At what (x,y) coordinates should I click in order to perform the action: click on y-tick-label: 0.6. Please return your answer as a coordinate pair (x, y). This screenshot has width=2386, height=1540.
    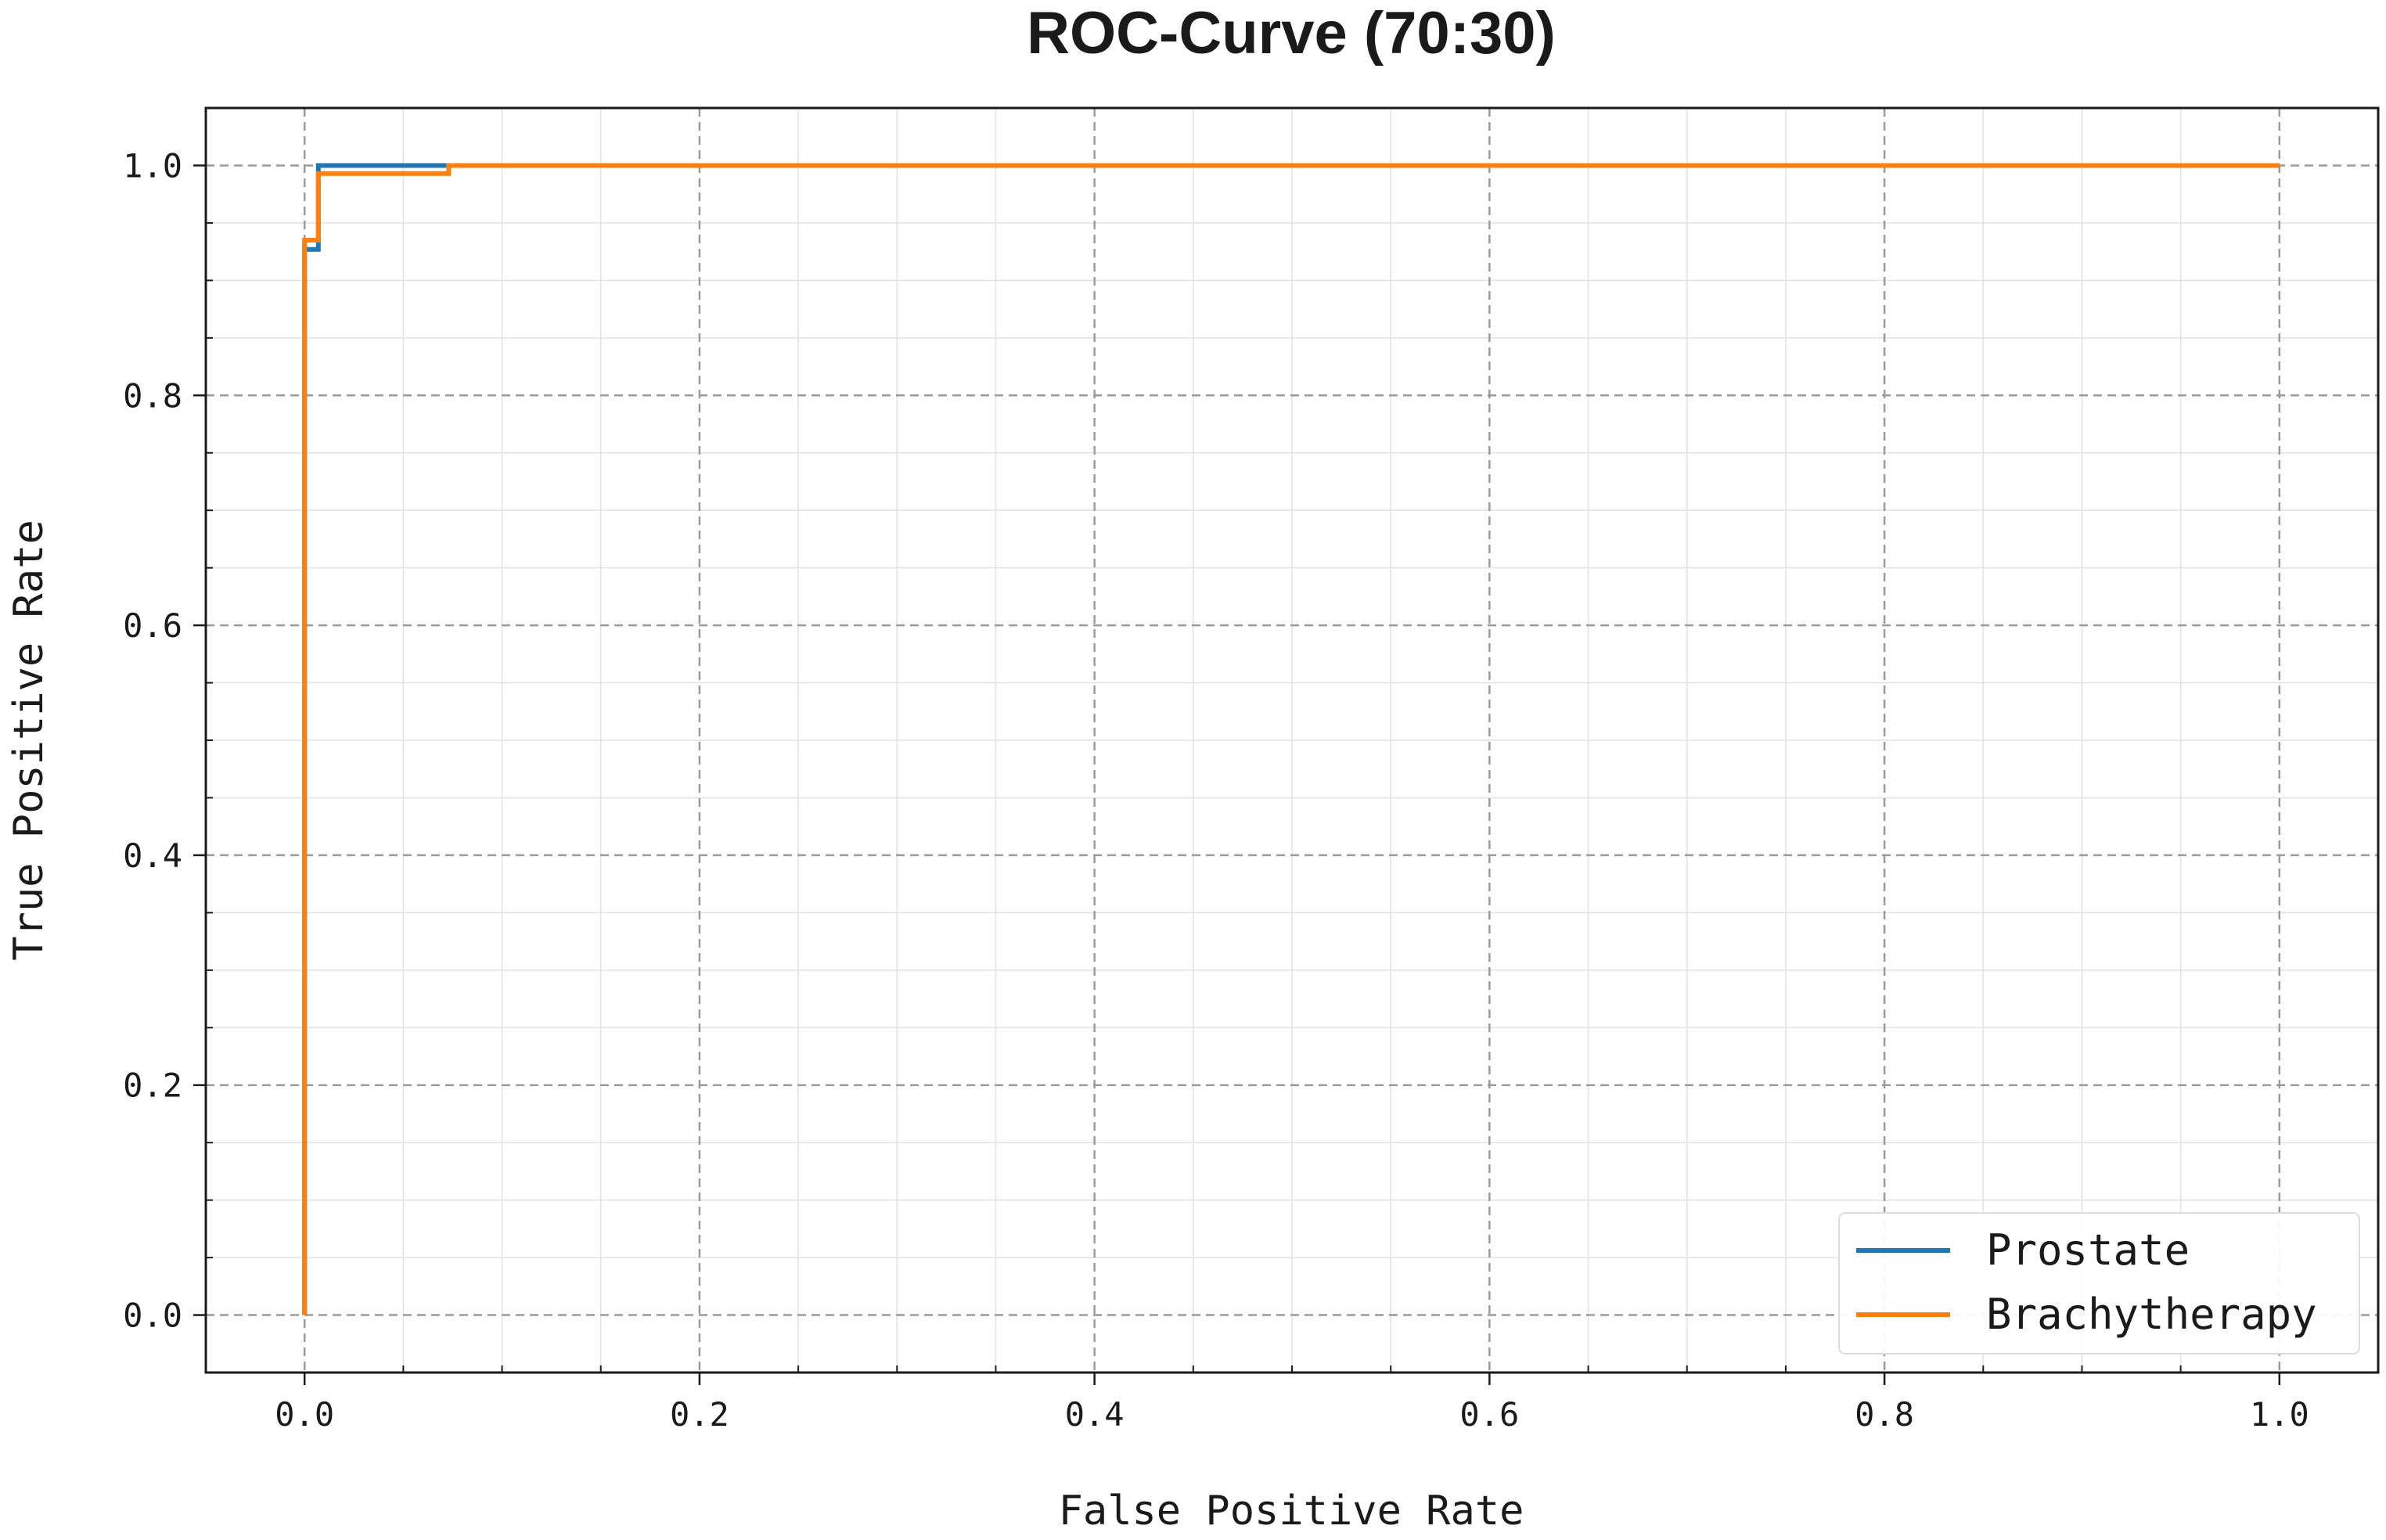
    Looking at the image, I should click on (152, 625).